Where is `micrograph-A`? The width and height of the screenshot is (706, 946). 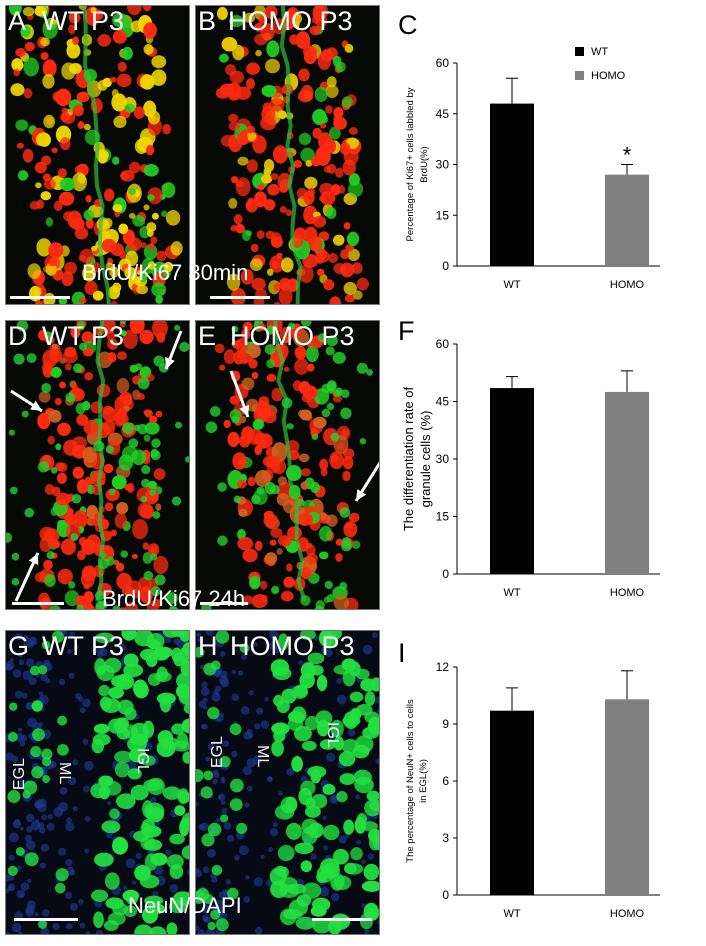 micrograph-A is located at coordinates (97, 155).